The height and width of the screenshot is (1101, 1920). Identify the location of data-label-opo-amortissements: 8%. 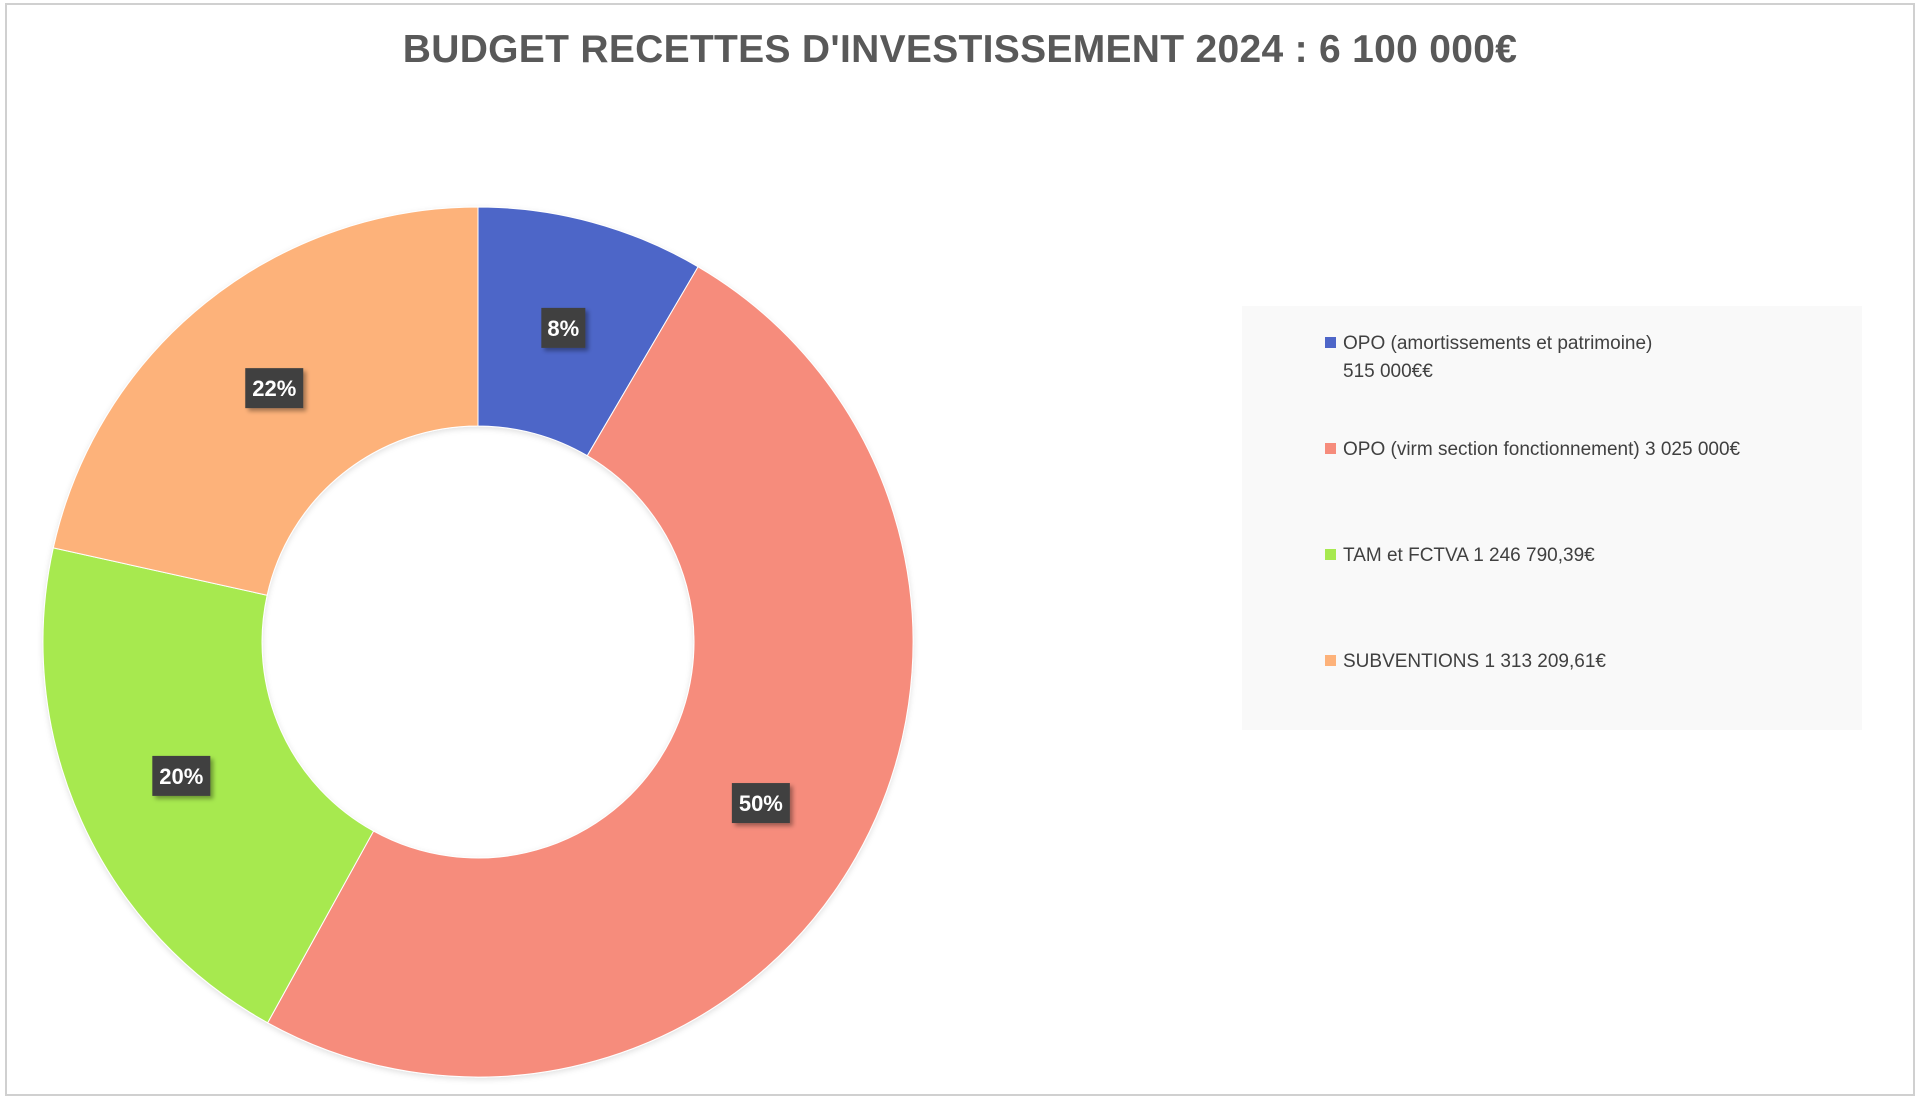
(563, 327).